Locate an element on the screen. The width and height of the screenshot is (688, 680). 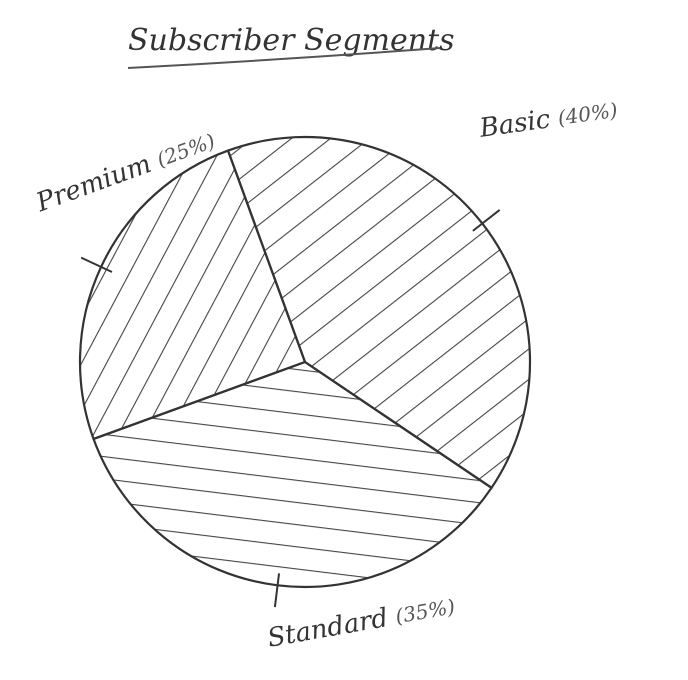
slice-label: Basic (40%) is located at coordinates (548, 119).